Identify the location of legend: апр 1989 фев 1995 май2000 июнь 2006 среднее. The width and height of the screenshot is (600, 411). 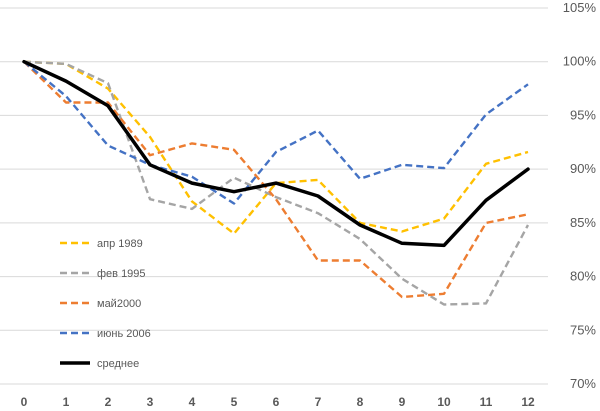
(105, 304).